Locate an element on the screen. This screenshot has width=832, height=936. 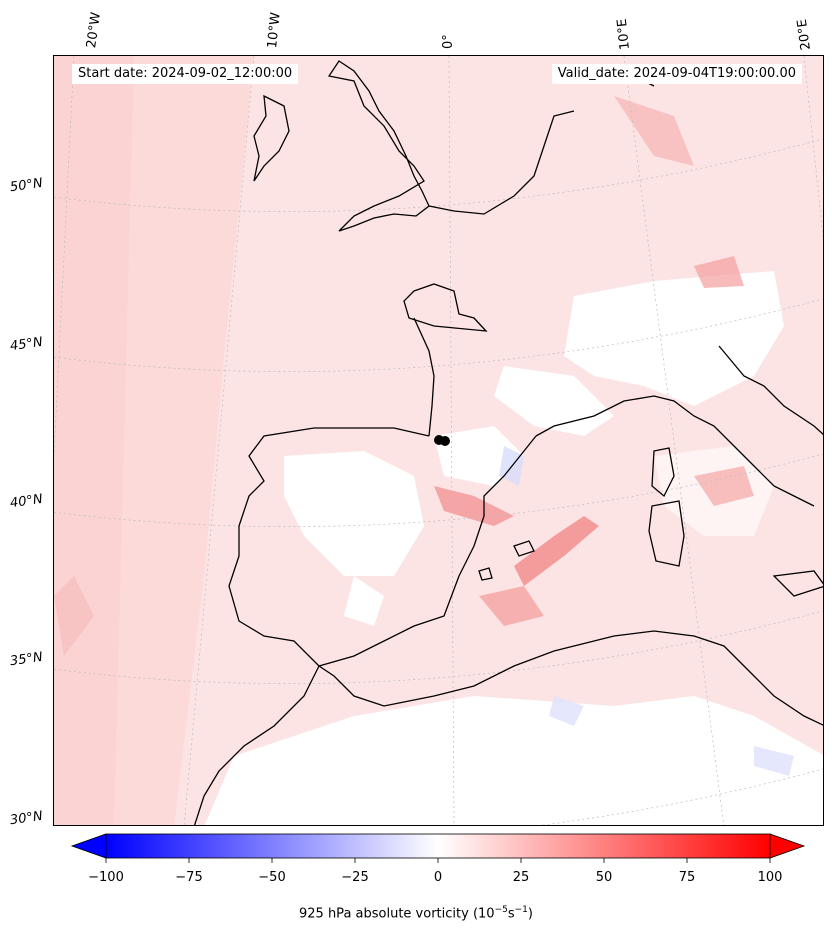
lon-label-20w: 20°W is located at coordinates (94, 30).